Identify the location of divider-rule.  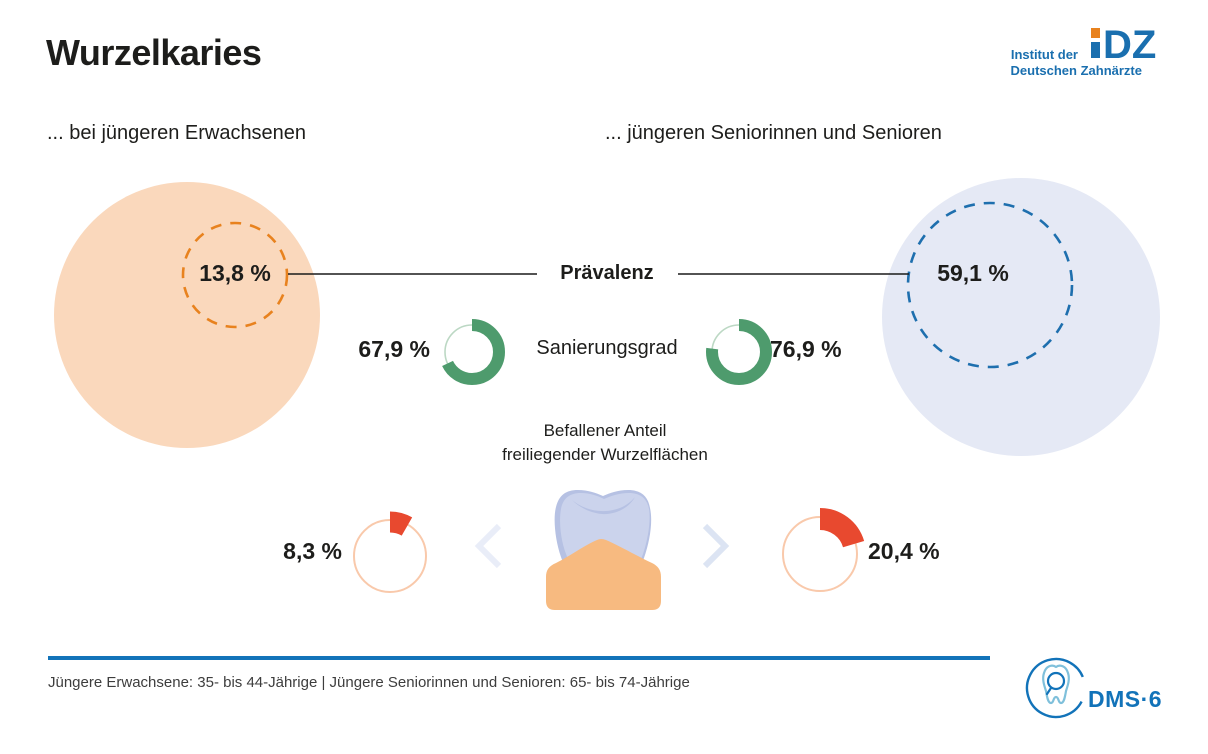
(519, 658).